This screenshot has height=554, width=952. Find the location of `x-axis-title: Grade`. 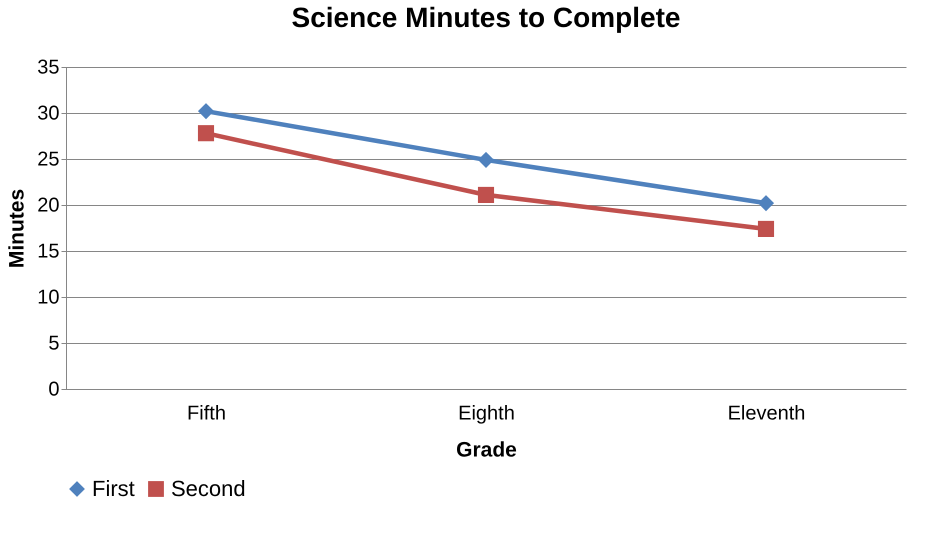

x-axis-title: Grade is located at coordinates (486, 450).